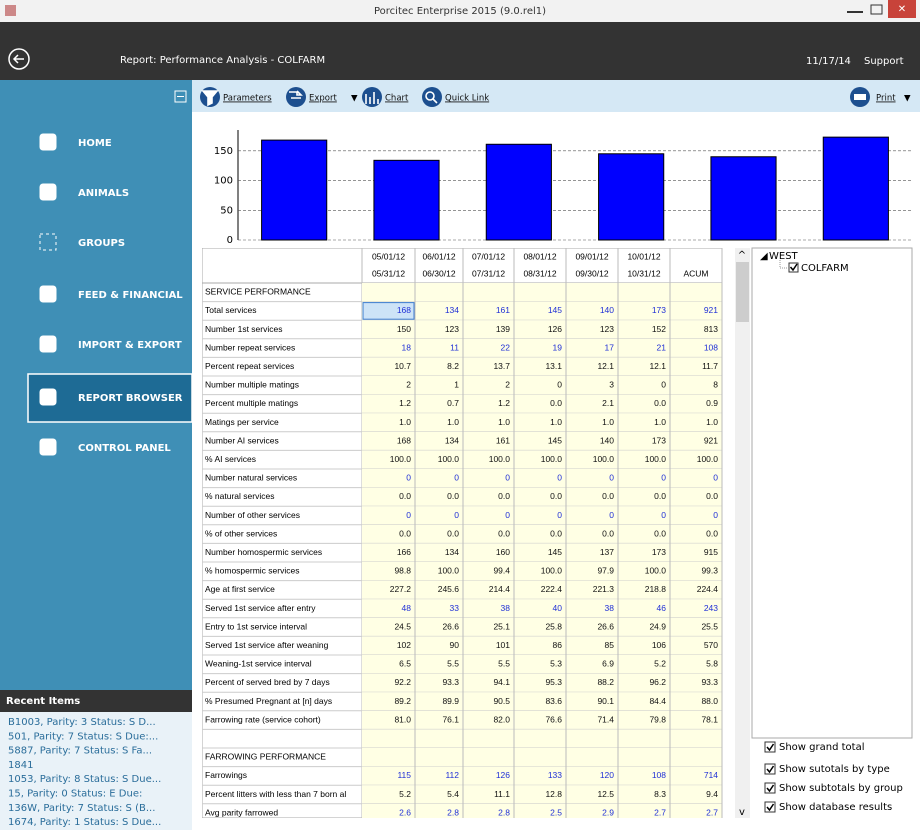 The height and width of the screenshot is (830, 920). I want to click on scroll-up: ^, so click(742, 255).